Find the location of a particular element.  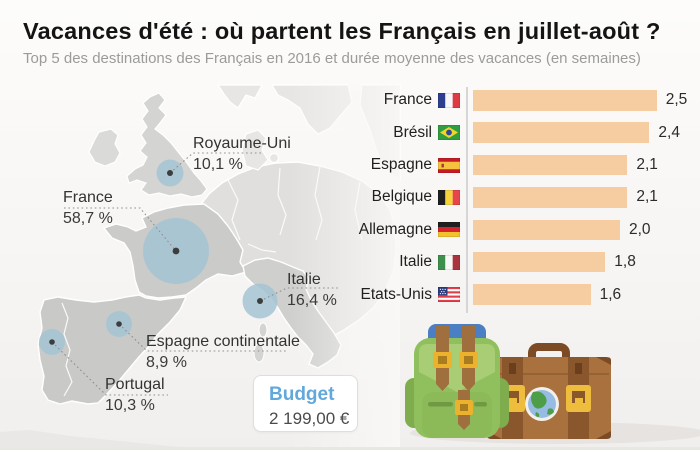

bar-row-bresil: Brésil 2,4 is located at coordinates (520, 132).